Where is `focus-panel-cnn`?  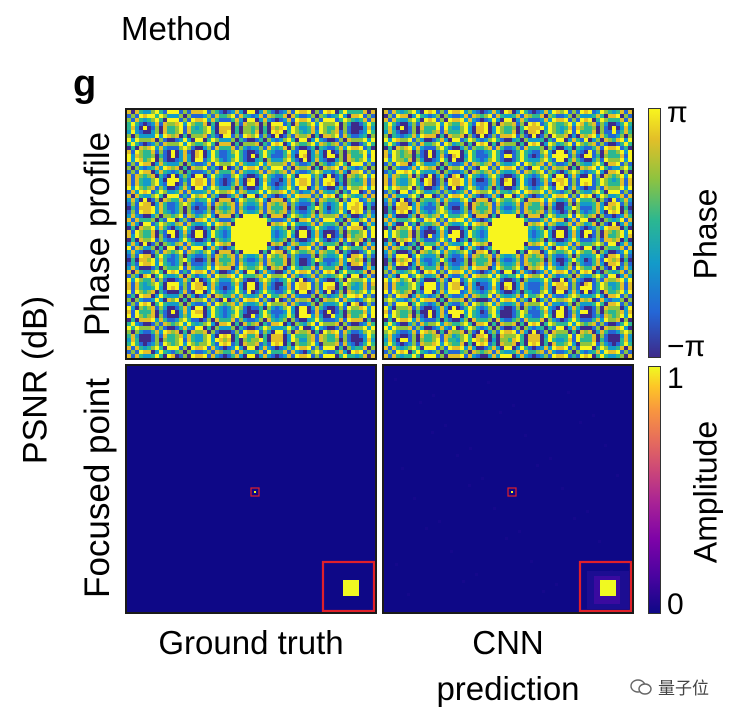 focus-panel-cnn is located at coordinates (508, 489).